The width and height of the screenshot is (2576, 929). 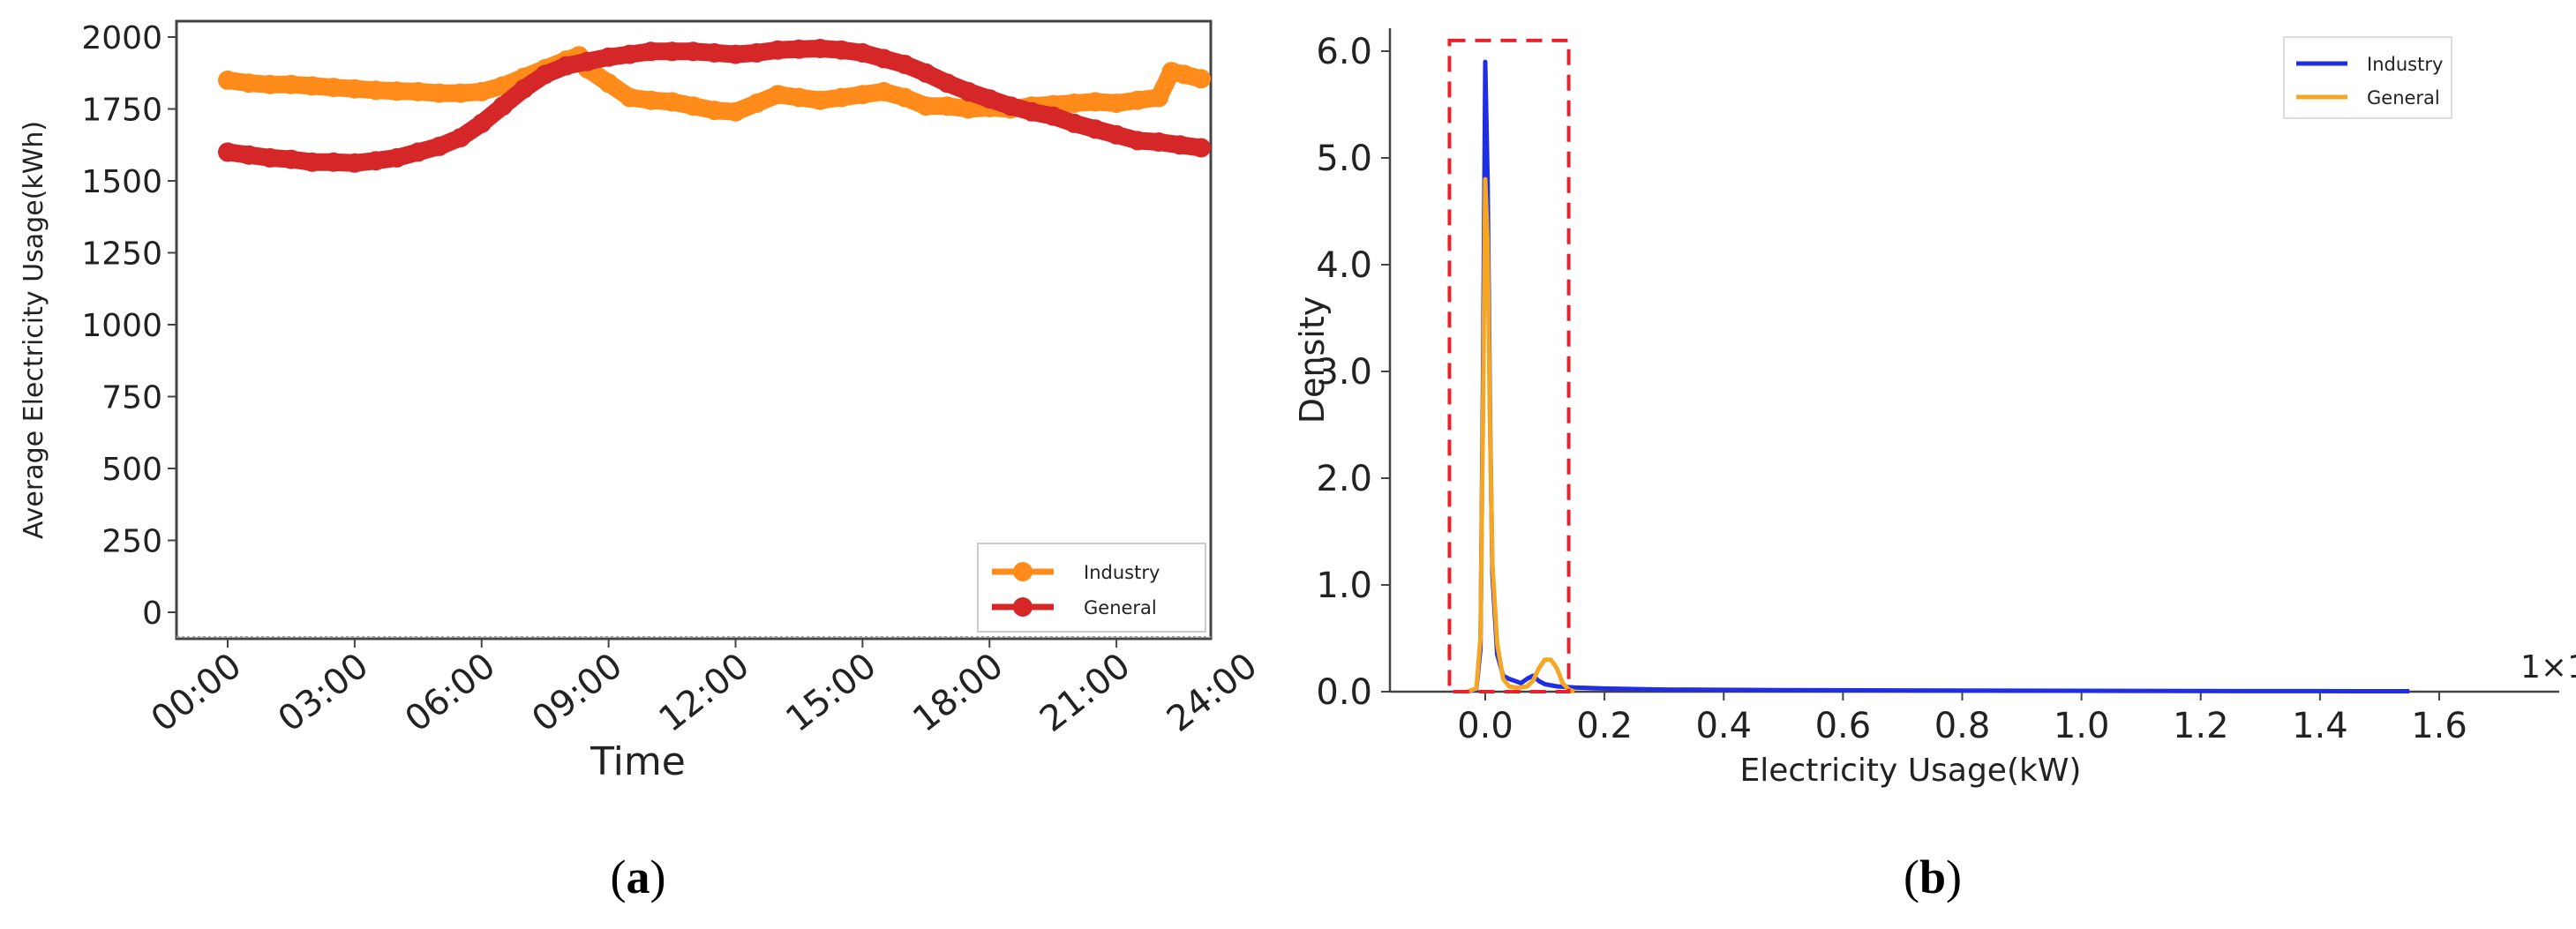 I want to click on legend-general-marker, so click(x=1023, y=607).